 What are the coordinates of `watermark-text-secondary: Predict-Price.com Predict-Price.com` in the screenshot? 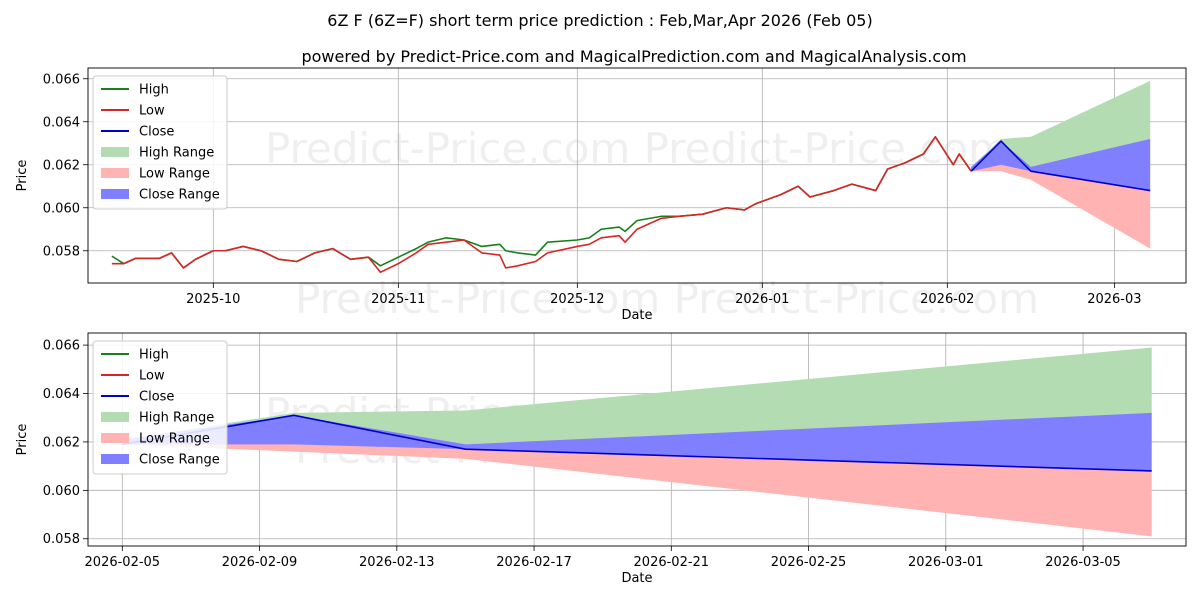 It's located at (667, 298).